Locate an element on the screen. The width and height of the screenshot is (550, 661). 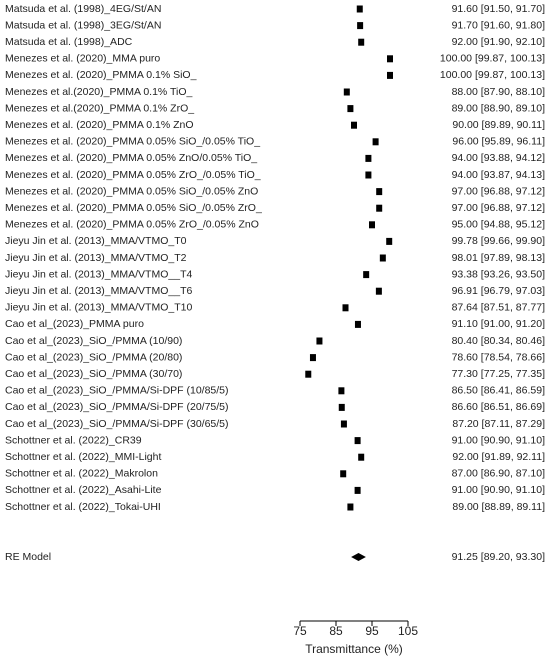
x-axis-title: Transmittance (%) is located at coordinates (354, 649).